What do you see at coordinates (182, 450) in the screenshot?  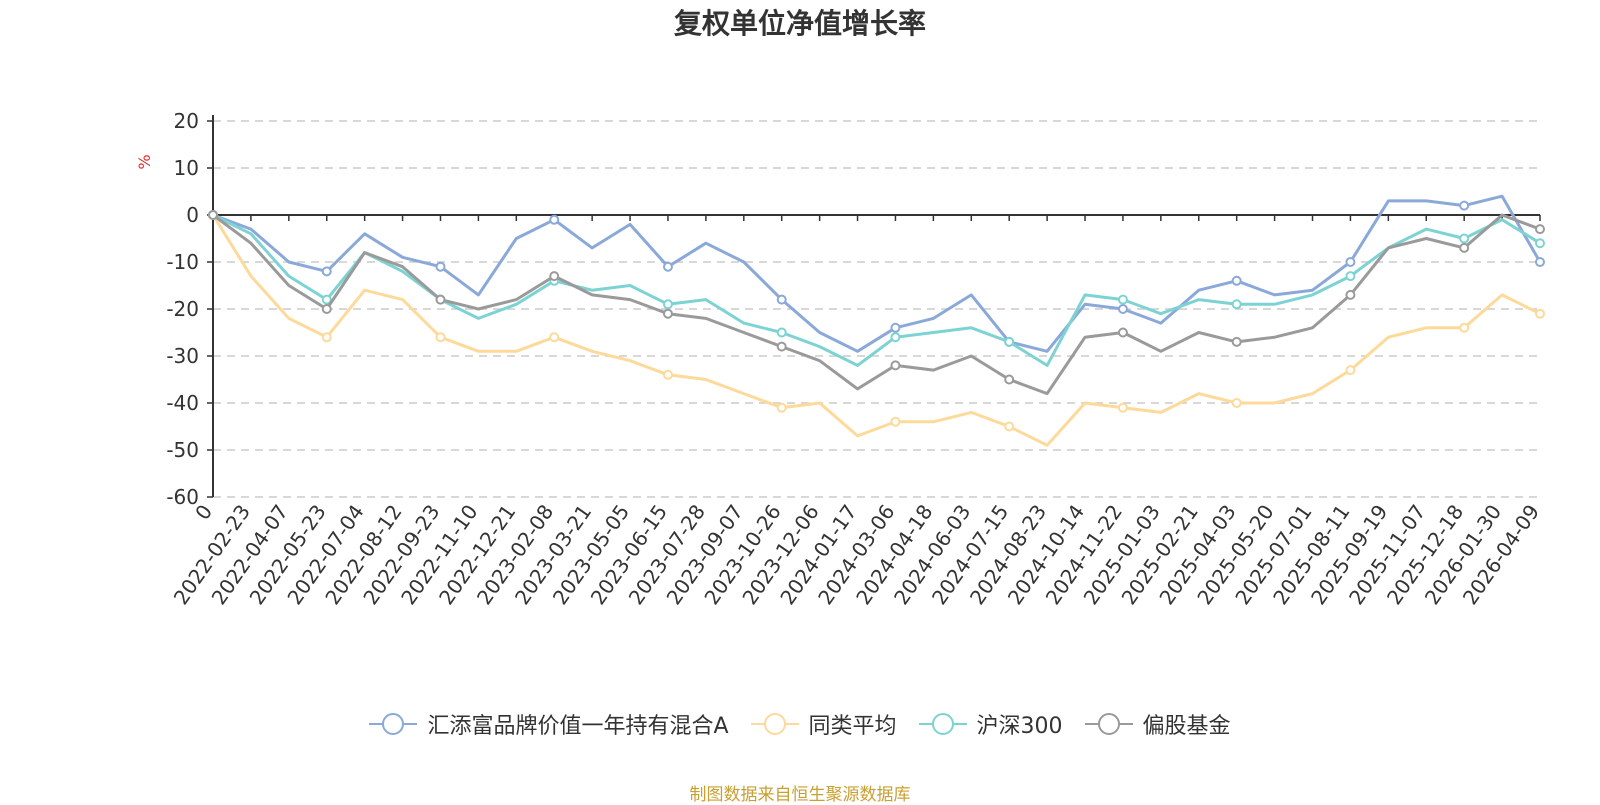 I see `y-tick-label: -50` at bounding box center [182, 450].